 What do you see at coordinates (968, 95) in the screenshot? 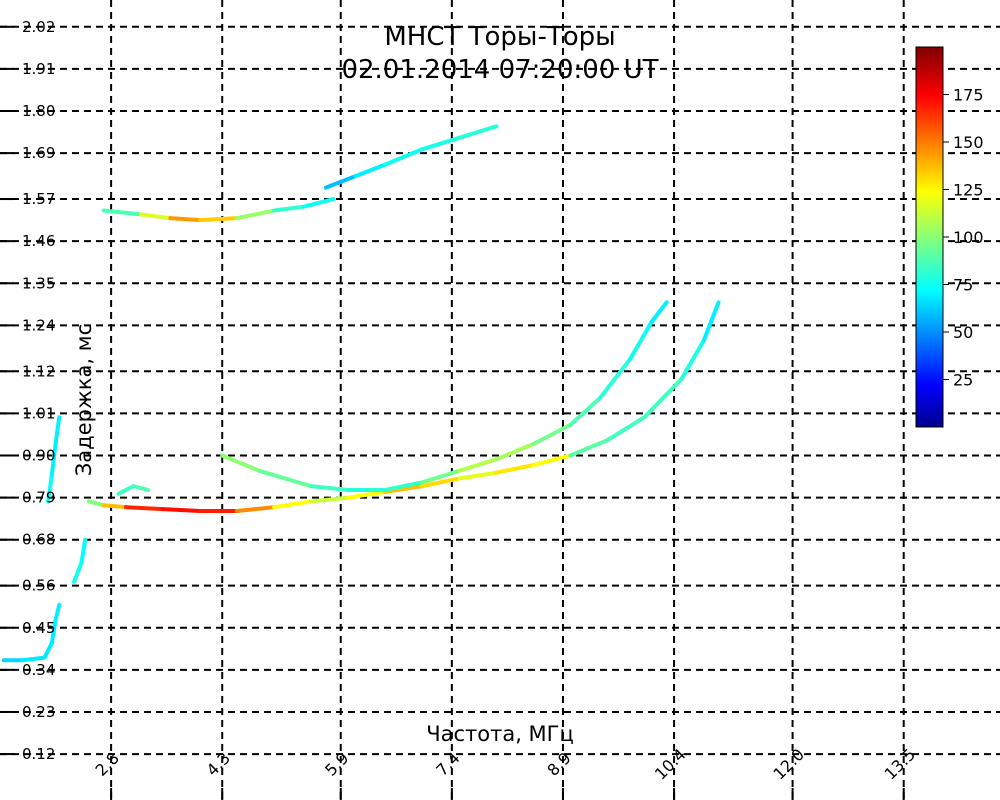
I see `colorbar-tick-label: 175` at bounding box center [968, 95].